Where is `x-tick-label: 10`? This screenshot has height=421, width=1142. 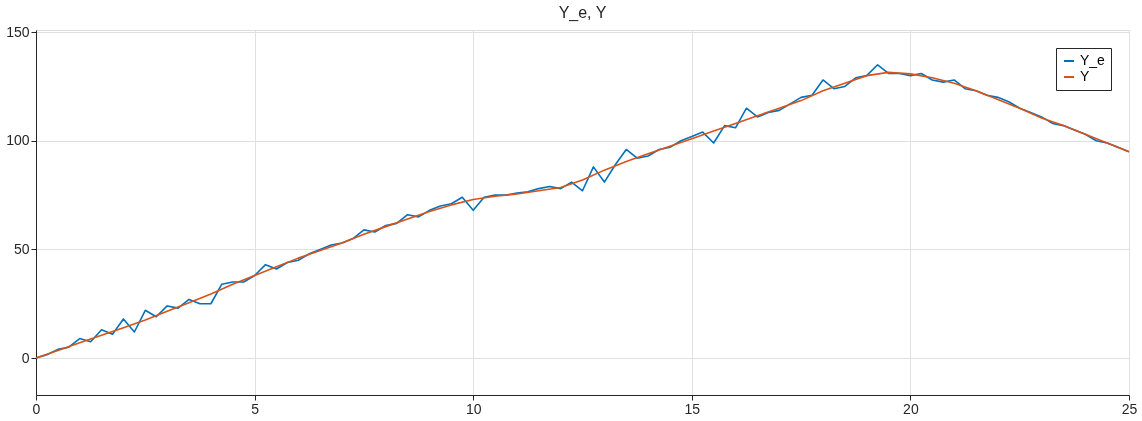 x-tick-label: 10 is located at coordinates (473, 408).